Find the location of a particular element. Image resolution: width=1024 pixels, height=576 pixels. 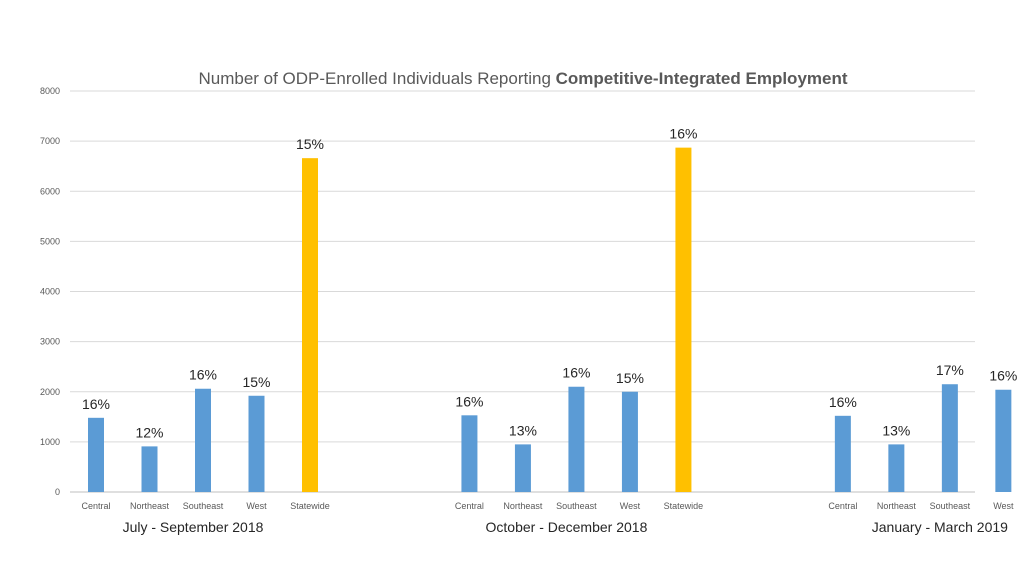

data-label: 17% is located at coordinates (950, 370).